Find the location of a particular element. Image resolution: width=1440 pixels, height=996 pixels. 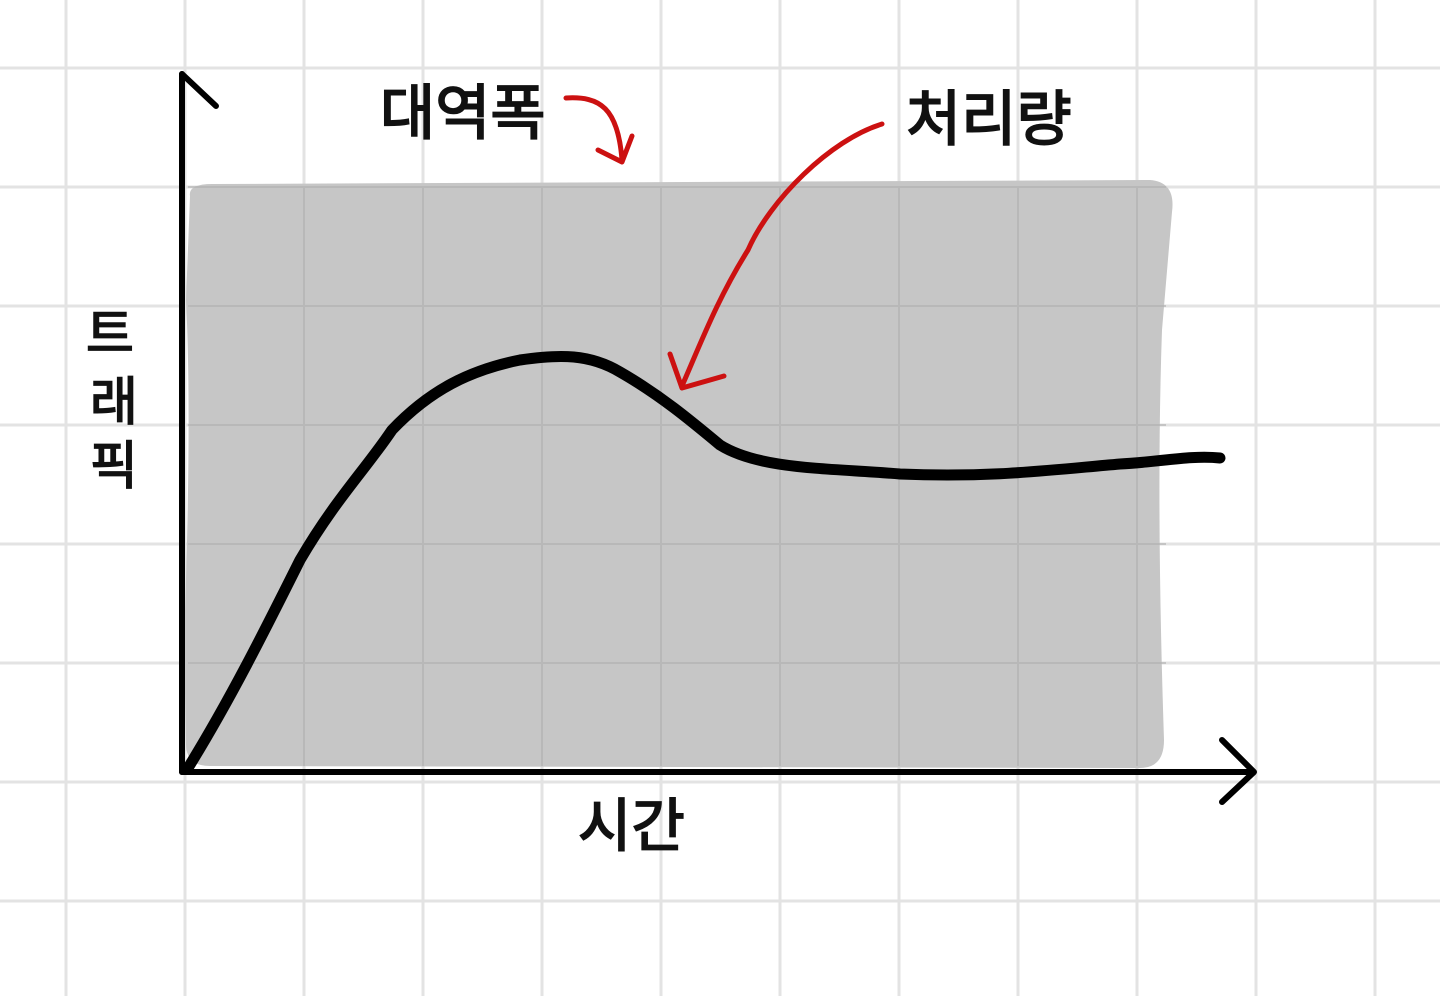

y-axis-label-char-1: 트 is located at coordinates (110, 335).